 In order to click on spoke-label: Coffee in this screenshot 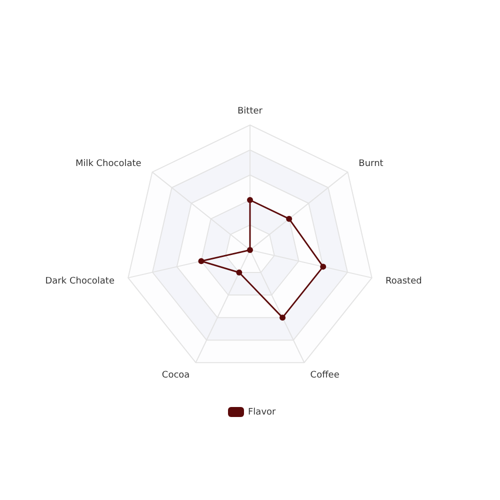, I will do `click(325, 375)`.